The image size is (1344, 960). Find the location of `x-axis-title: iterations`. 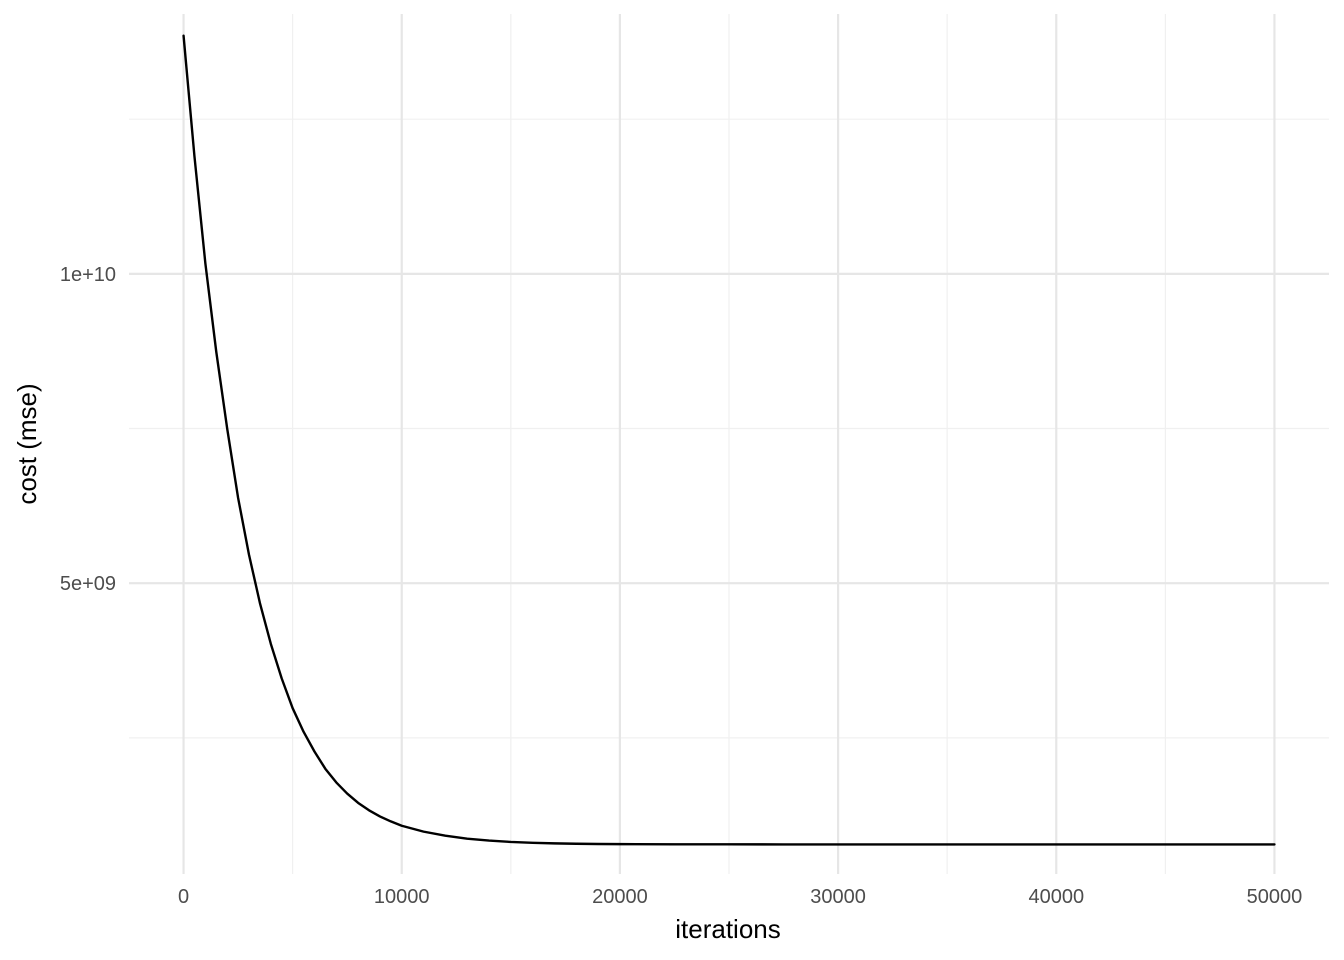

x-axis-title: iterations is located at coordinates (728, 929).